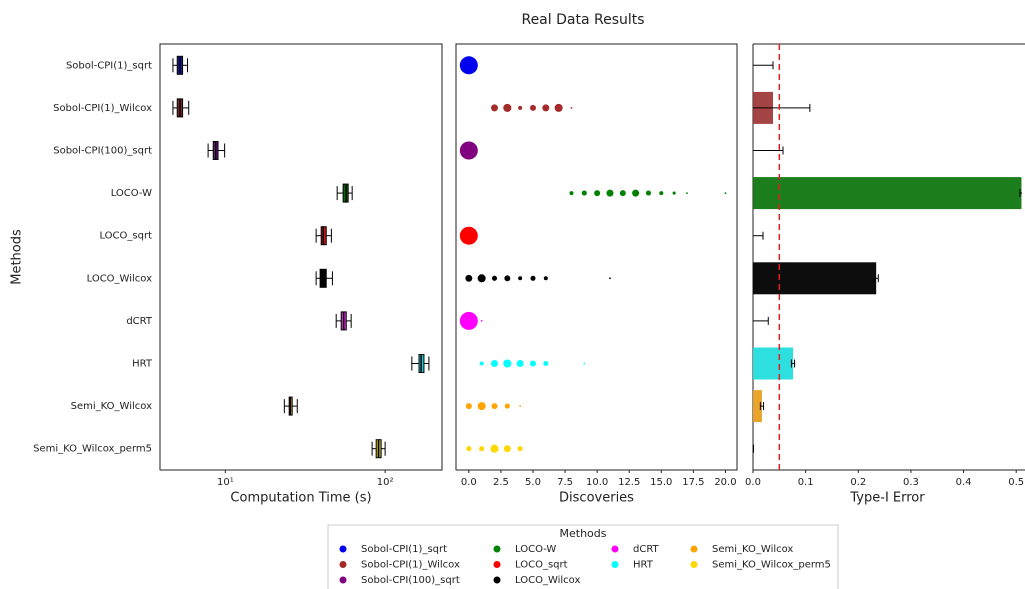 The width and height of the screenshot is (1025, 589). I want to click on y-tick-label: dCRT, so click(139, 321).